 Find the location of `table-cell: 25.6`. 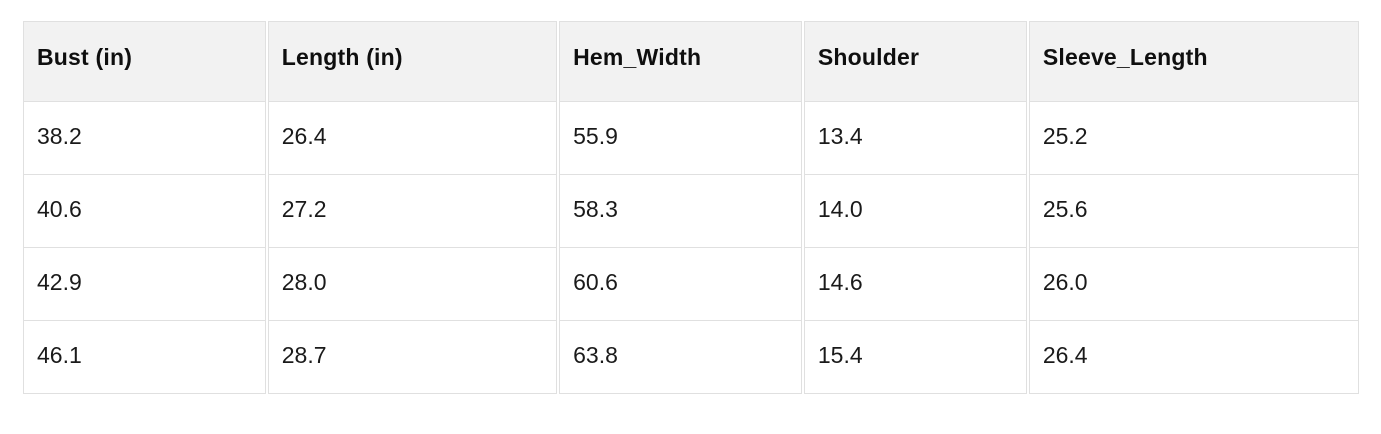

table-cell: 25.6 is located at coordinates (1193, 211).